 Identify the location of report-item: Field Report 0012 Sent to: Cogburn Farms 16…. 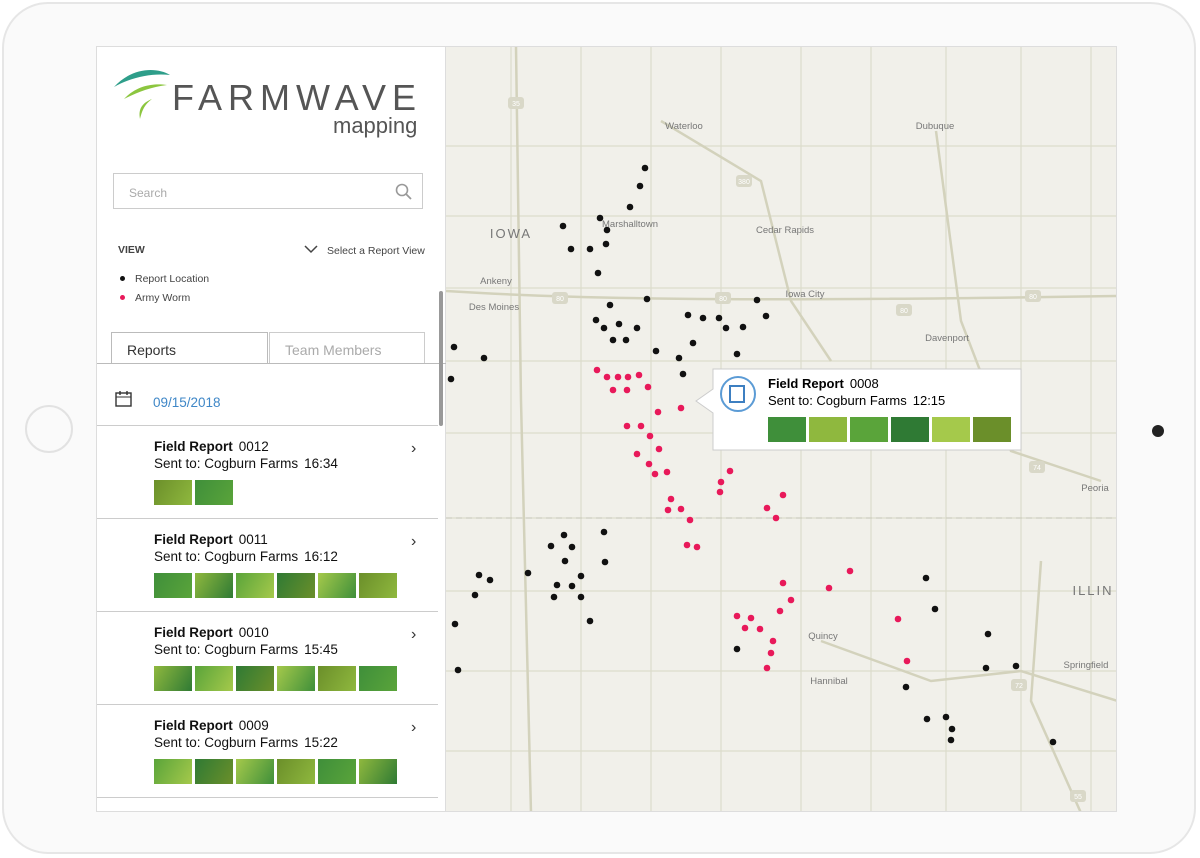
(267, 471).